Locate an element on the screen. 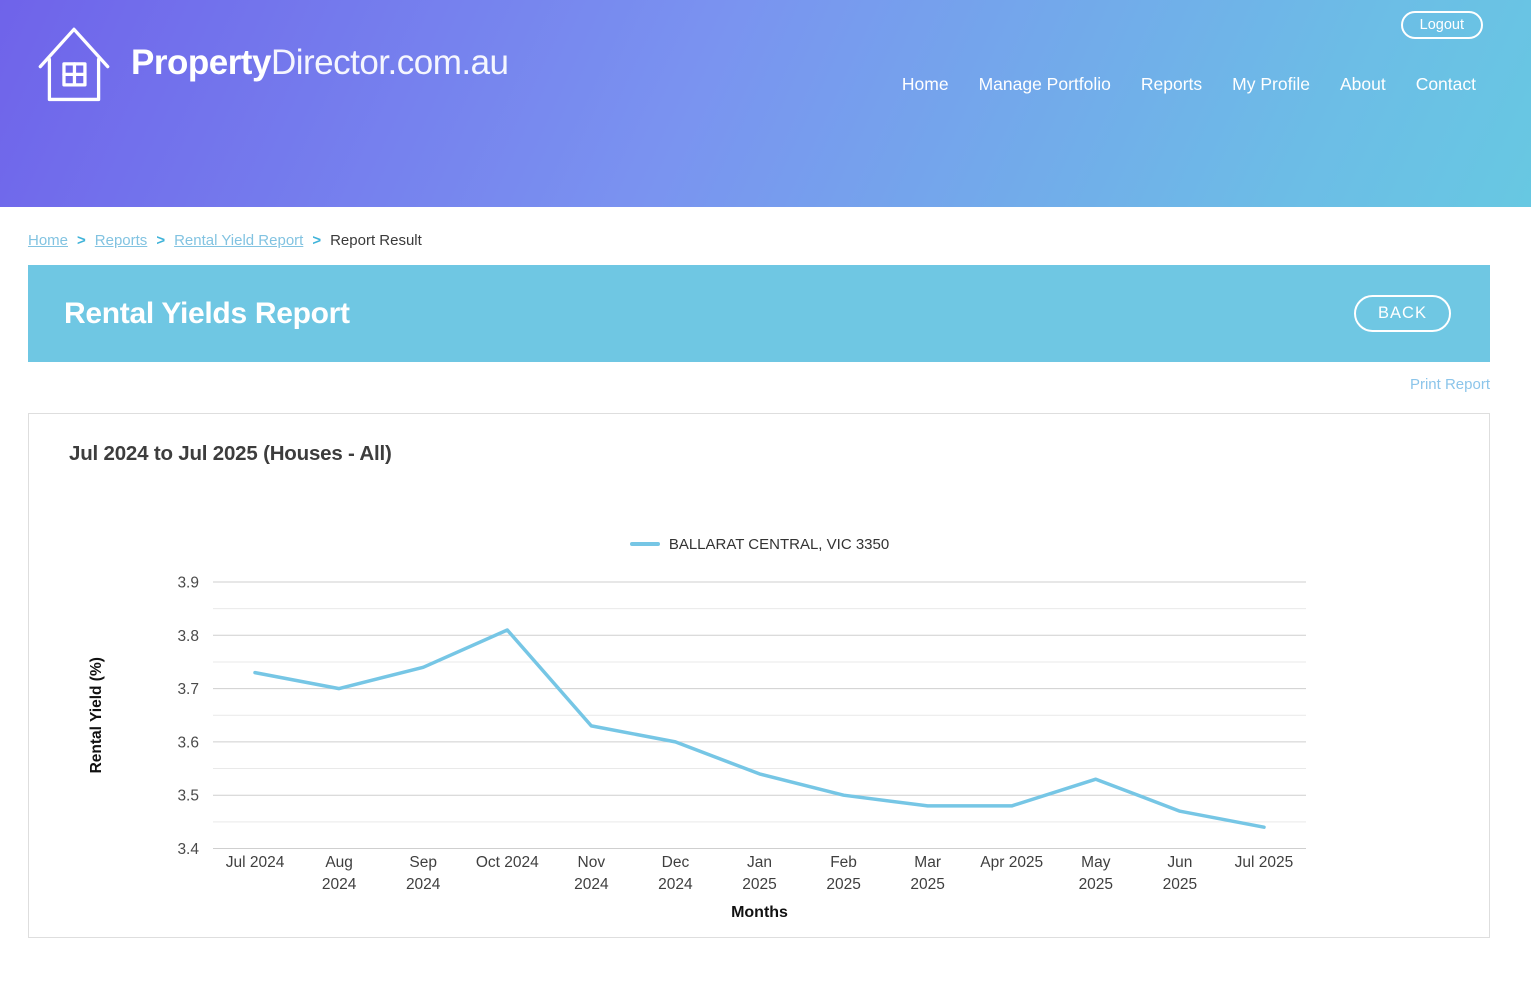  breadcrumb-item-report-result: Report Result is located at coordinates (376, 240).